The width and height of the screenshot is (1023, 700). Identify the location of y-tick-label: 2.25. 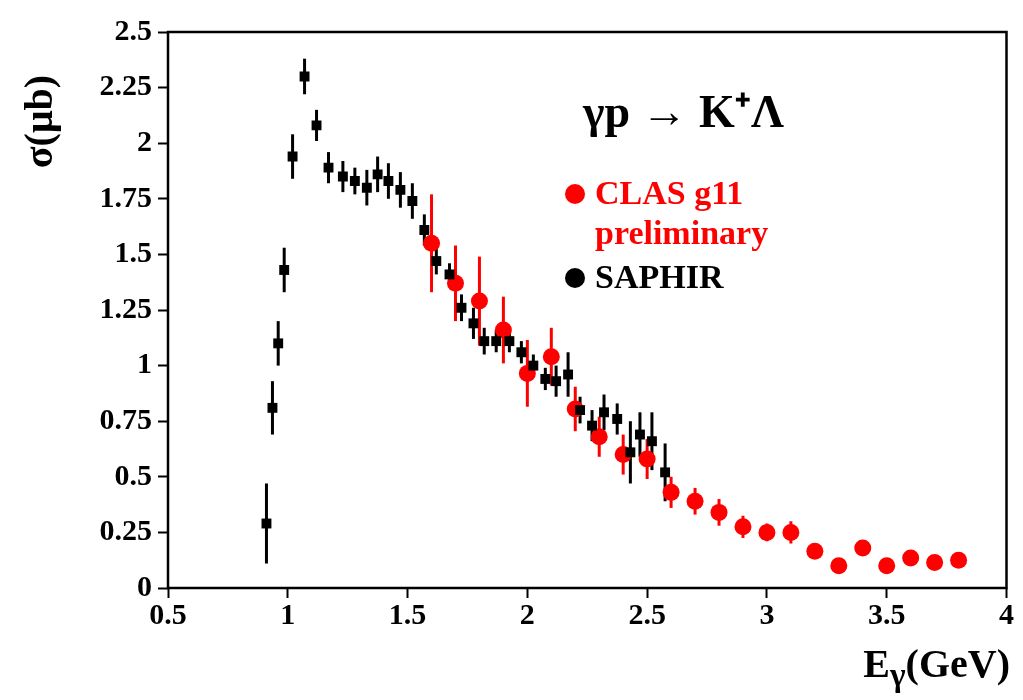
(125, 85).